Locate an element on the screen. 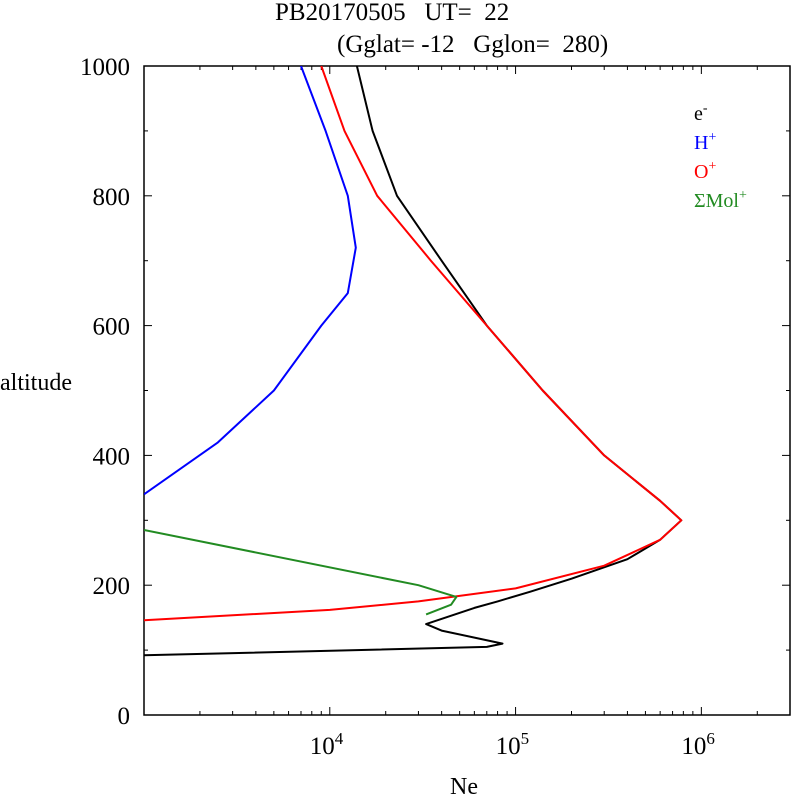 This screenshot has height=795, width=792. y-tick-label: 800 is located at coordinates (112, 197).